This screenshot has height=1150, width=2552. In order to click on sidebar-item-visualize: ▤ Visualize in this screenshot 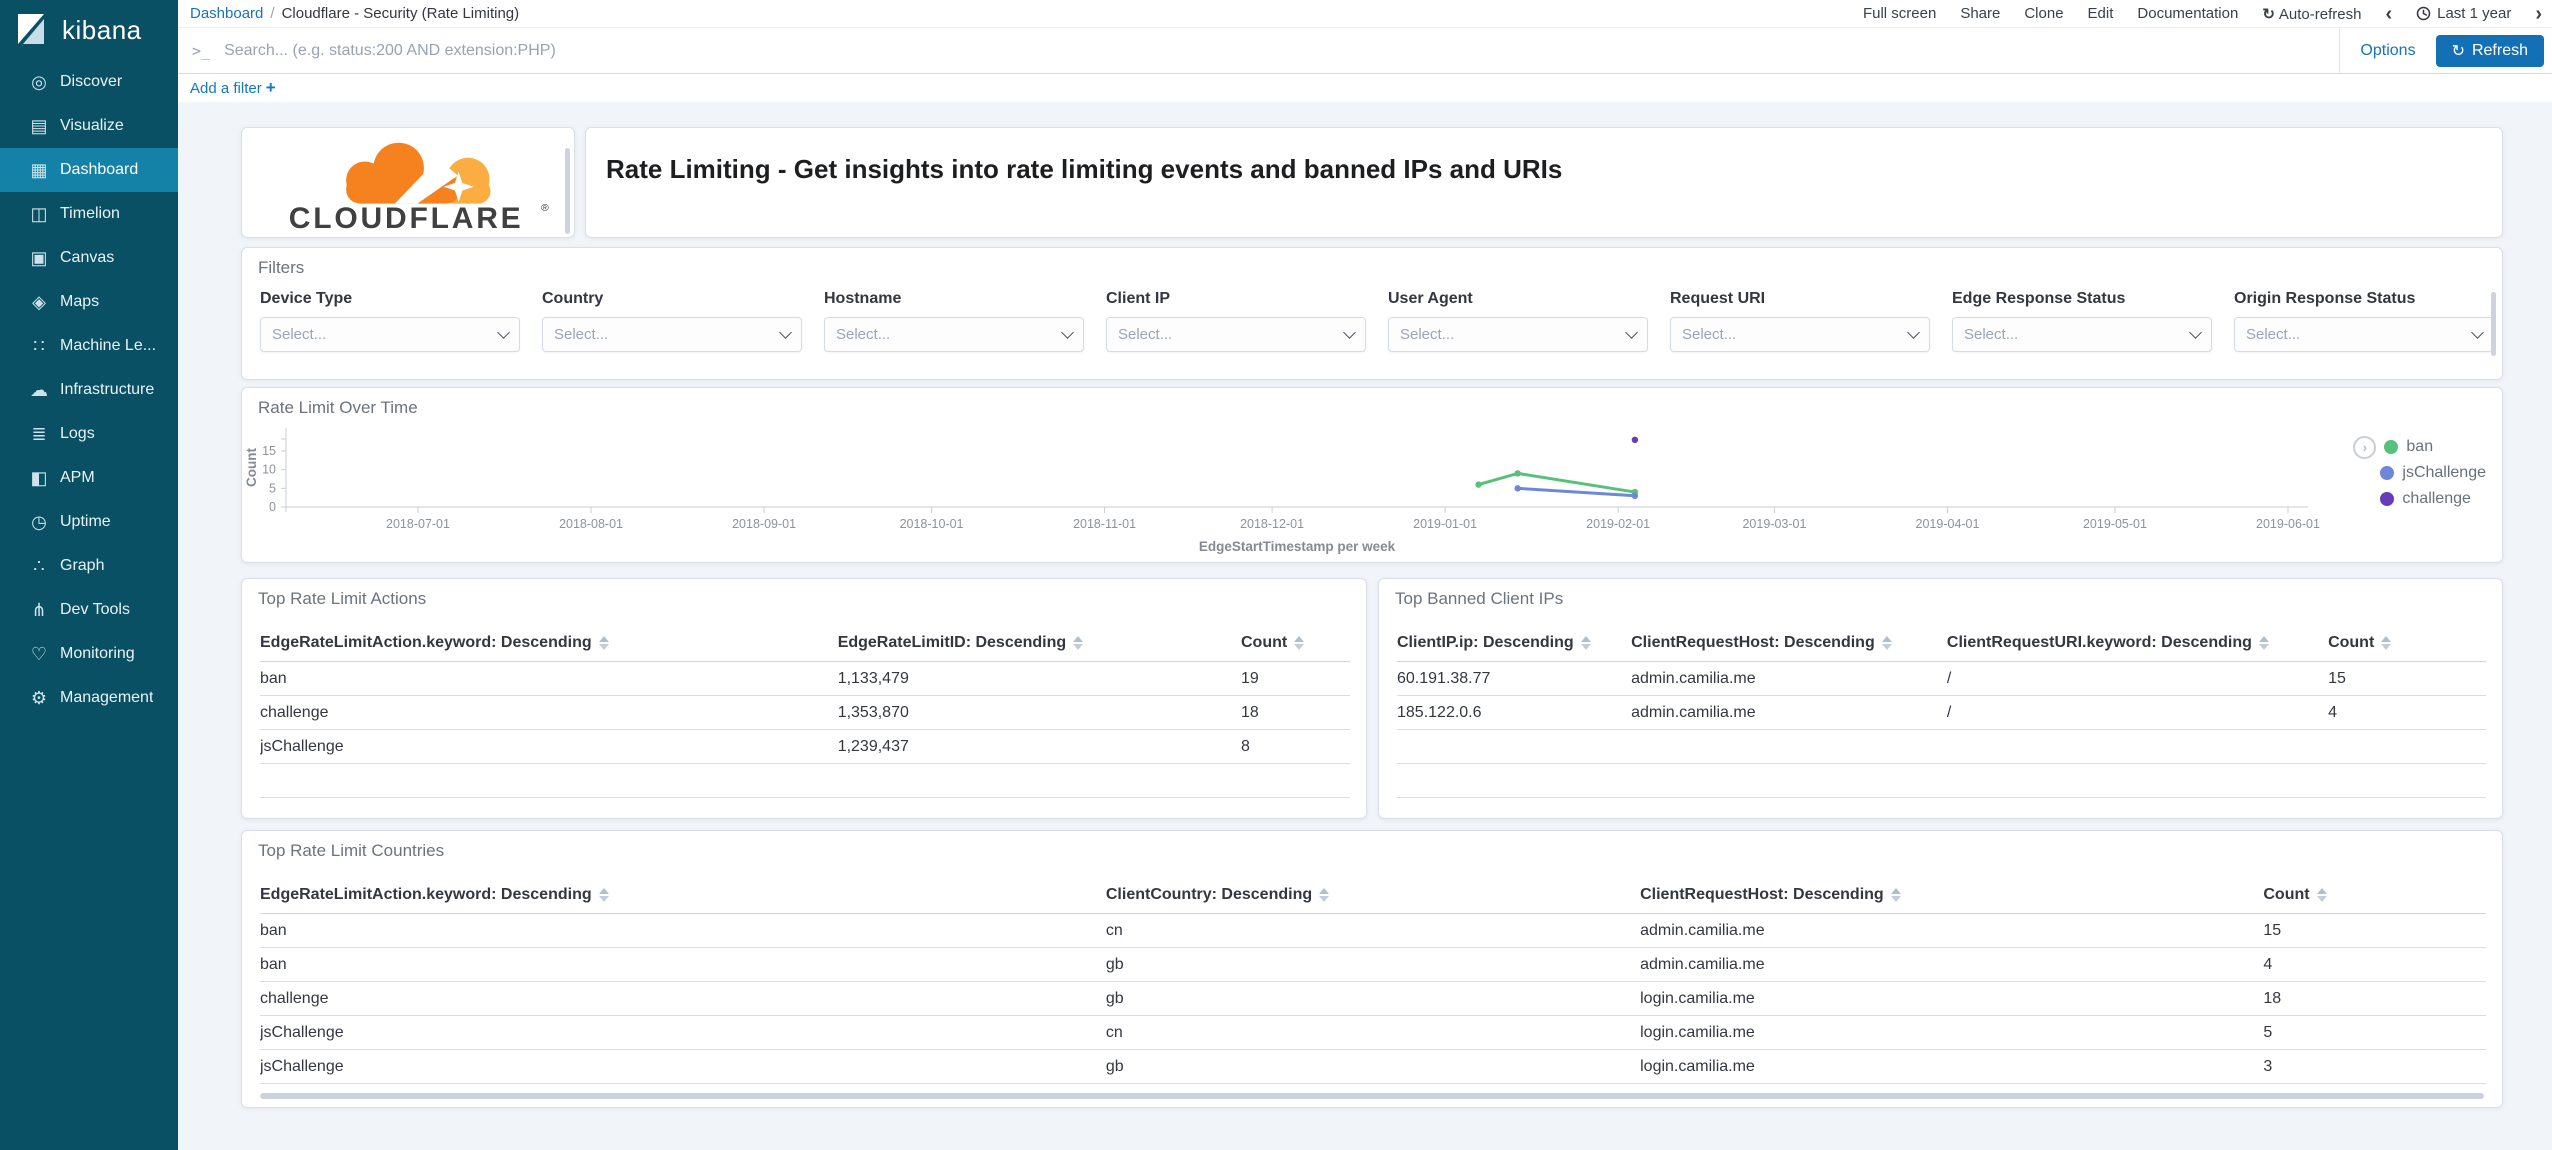, I will do `click(89, 126)`.